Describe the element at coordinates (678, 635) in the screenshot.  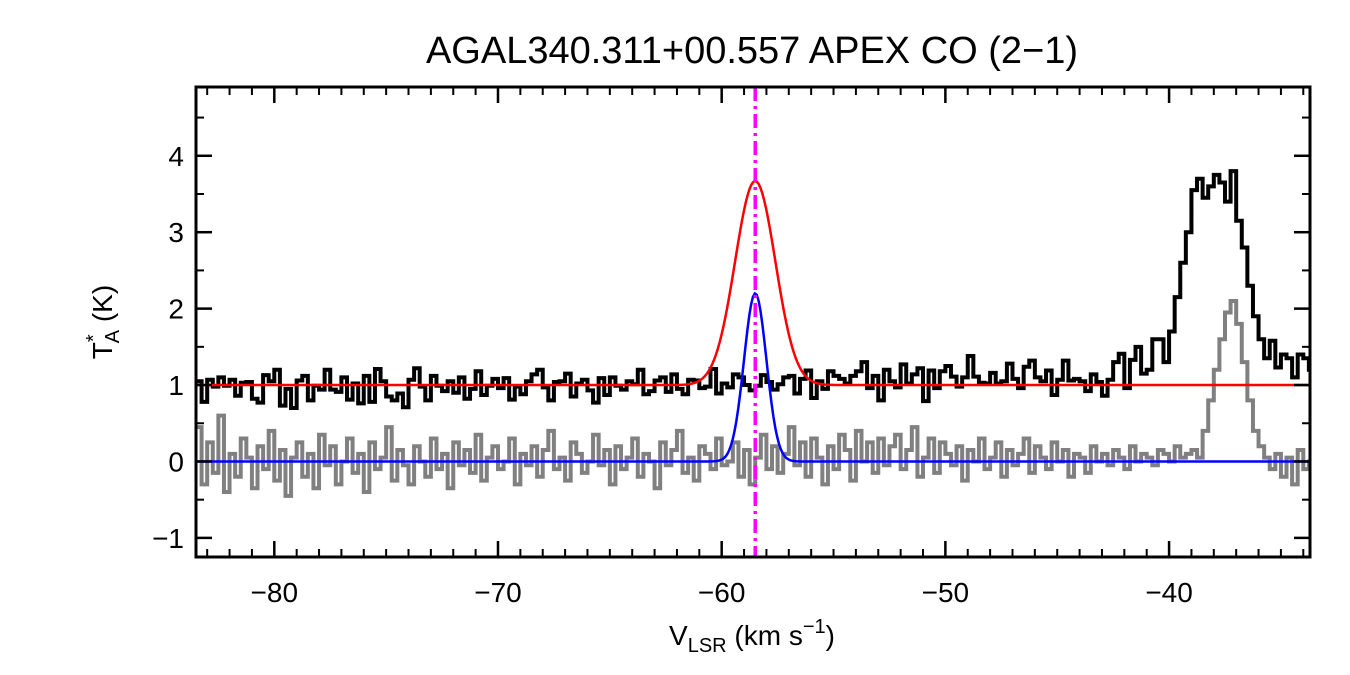
I see `x-axis-label-main: V` at that location.